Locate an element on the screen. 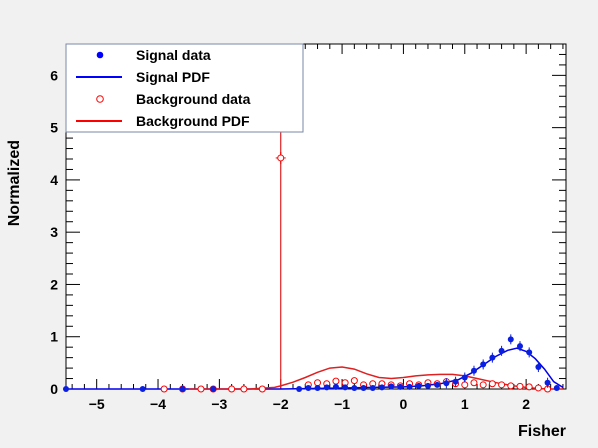 The width and height of the screenshot is (598, 448). y-tick-label: 2 is located at coordinates (54, 284).